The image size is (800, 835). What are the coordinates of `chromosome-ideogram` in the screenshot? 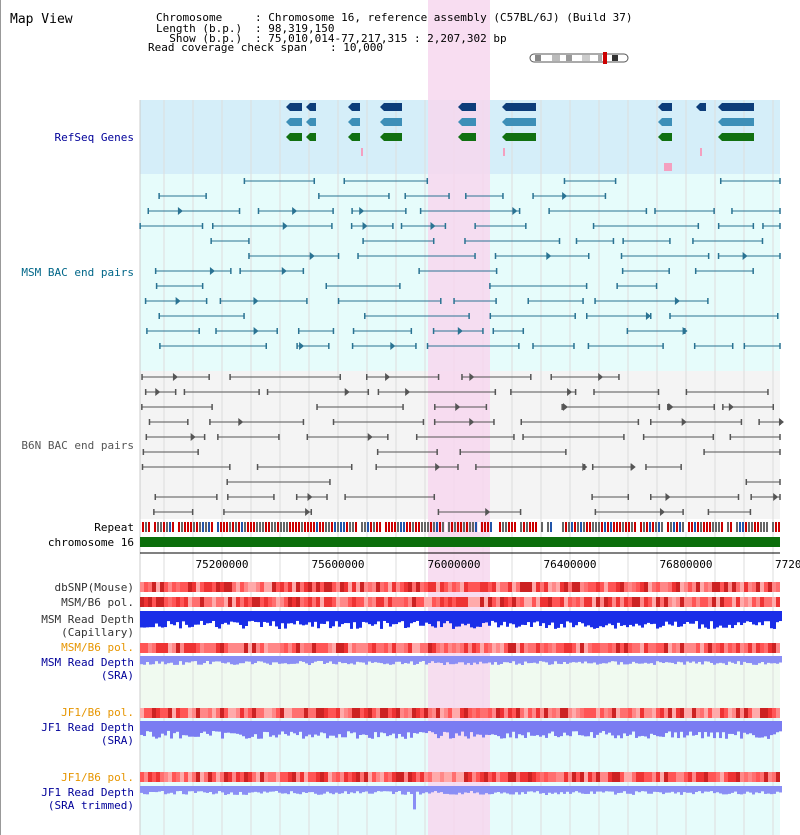 It's located at (579, 58).